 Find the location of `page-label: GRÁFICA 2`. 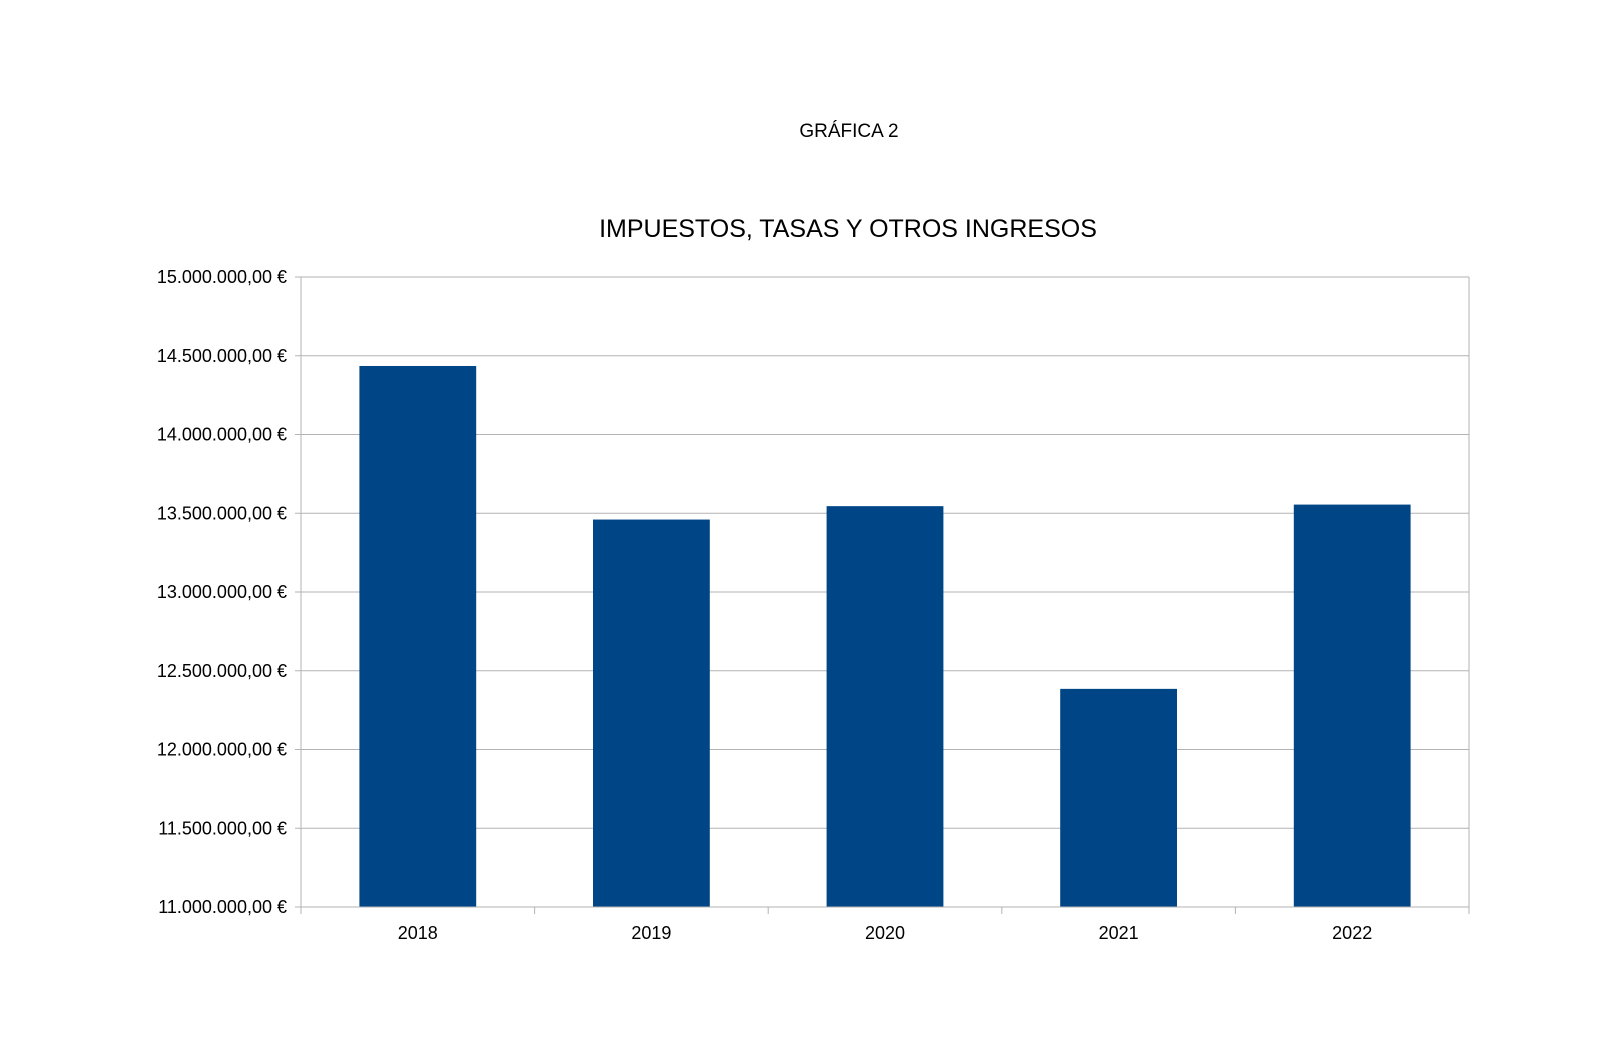

page-label: GRÁFICA 2 is located at coordinates (849, 131).